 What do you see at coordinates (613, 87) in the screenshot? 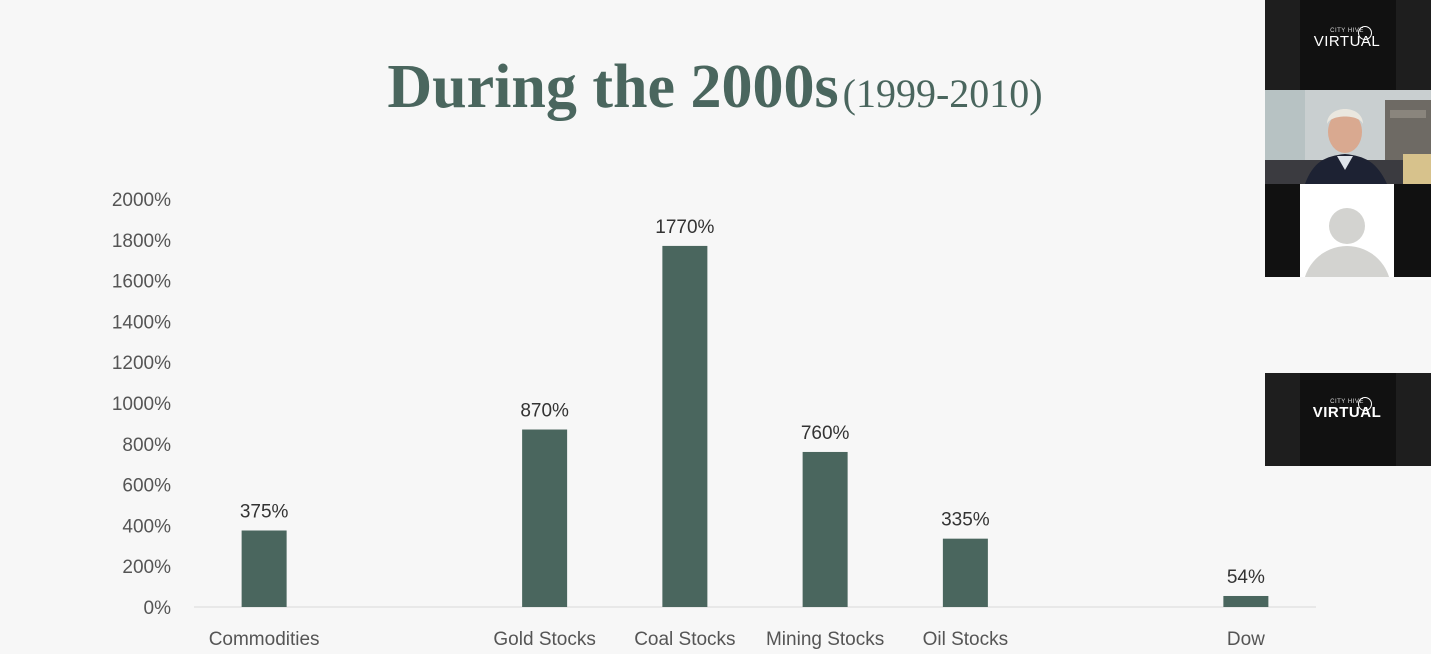
I see `slide-title-main: During the 2000s` at bounding box center [613, 87].